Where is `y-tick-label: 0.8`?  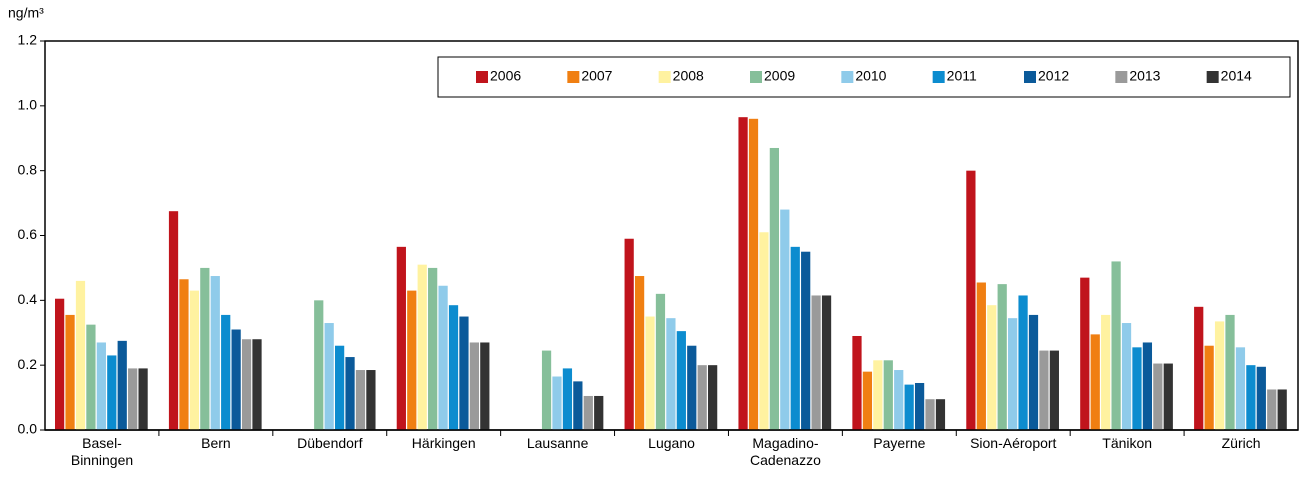 y-tick-label: 0.8 is located at coordinates (28, 169).